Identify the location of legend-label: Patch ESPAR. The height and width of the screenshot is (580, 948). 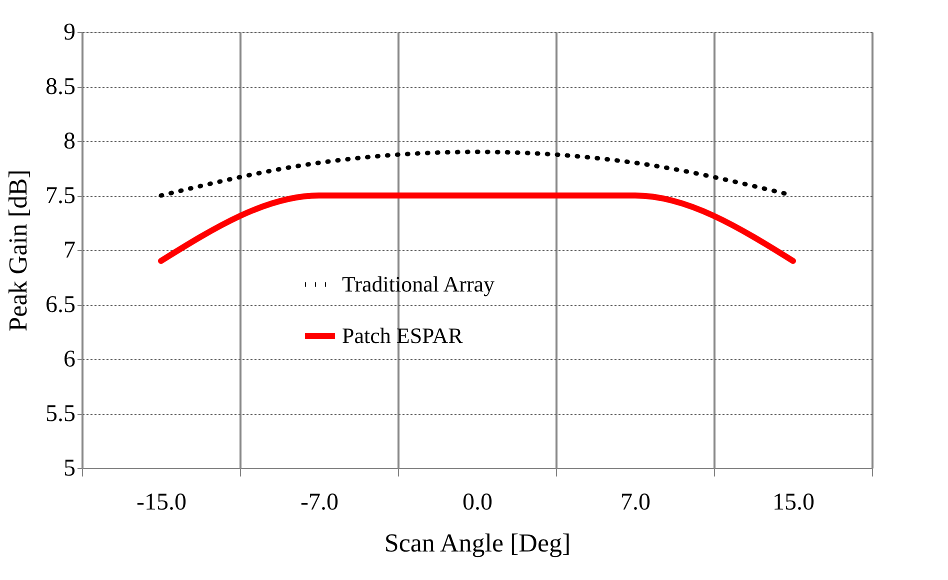
(403, 335).